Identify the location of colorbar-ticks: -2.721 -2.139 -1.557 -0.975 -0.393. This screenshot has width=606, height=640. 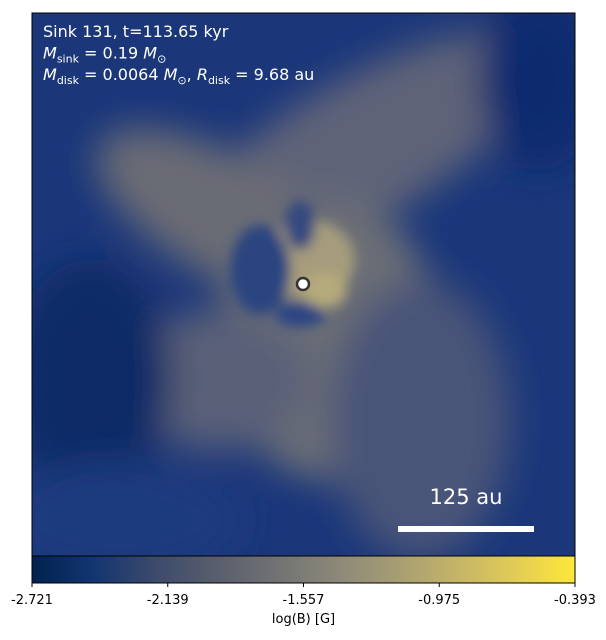
(303, 595).